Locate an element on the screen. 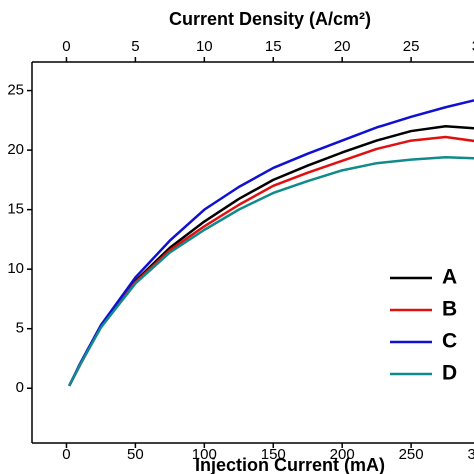 The height and width of the screenshot is (474, 474). x-tick-label: 250 is located at coordinates (411, 454).